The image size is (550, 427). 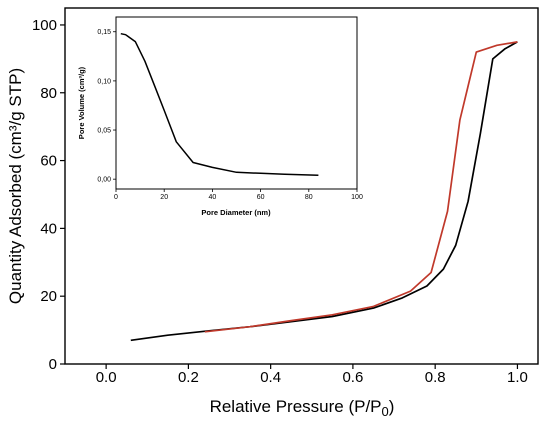 What do you see at coordinates (385, 411) in the screenshot?
I see `main-xlabel-subscript: 0` at bounding box center [385, 411].